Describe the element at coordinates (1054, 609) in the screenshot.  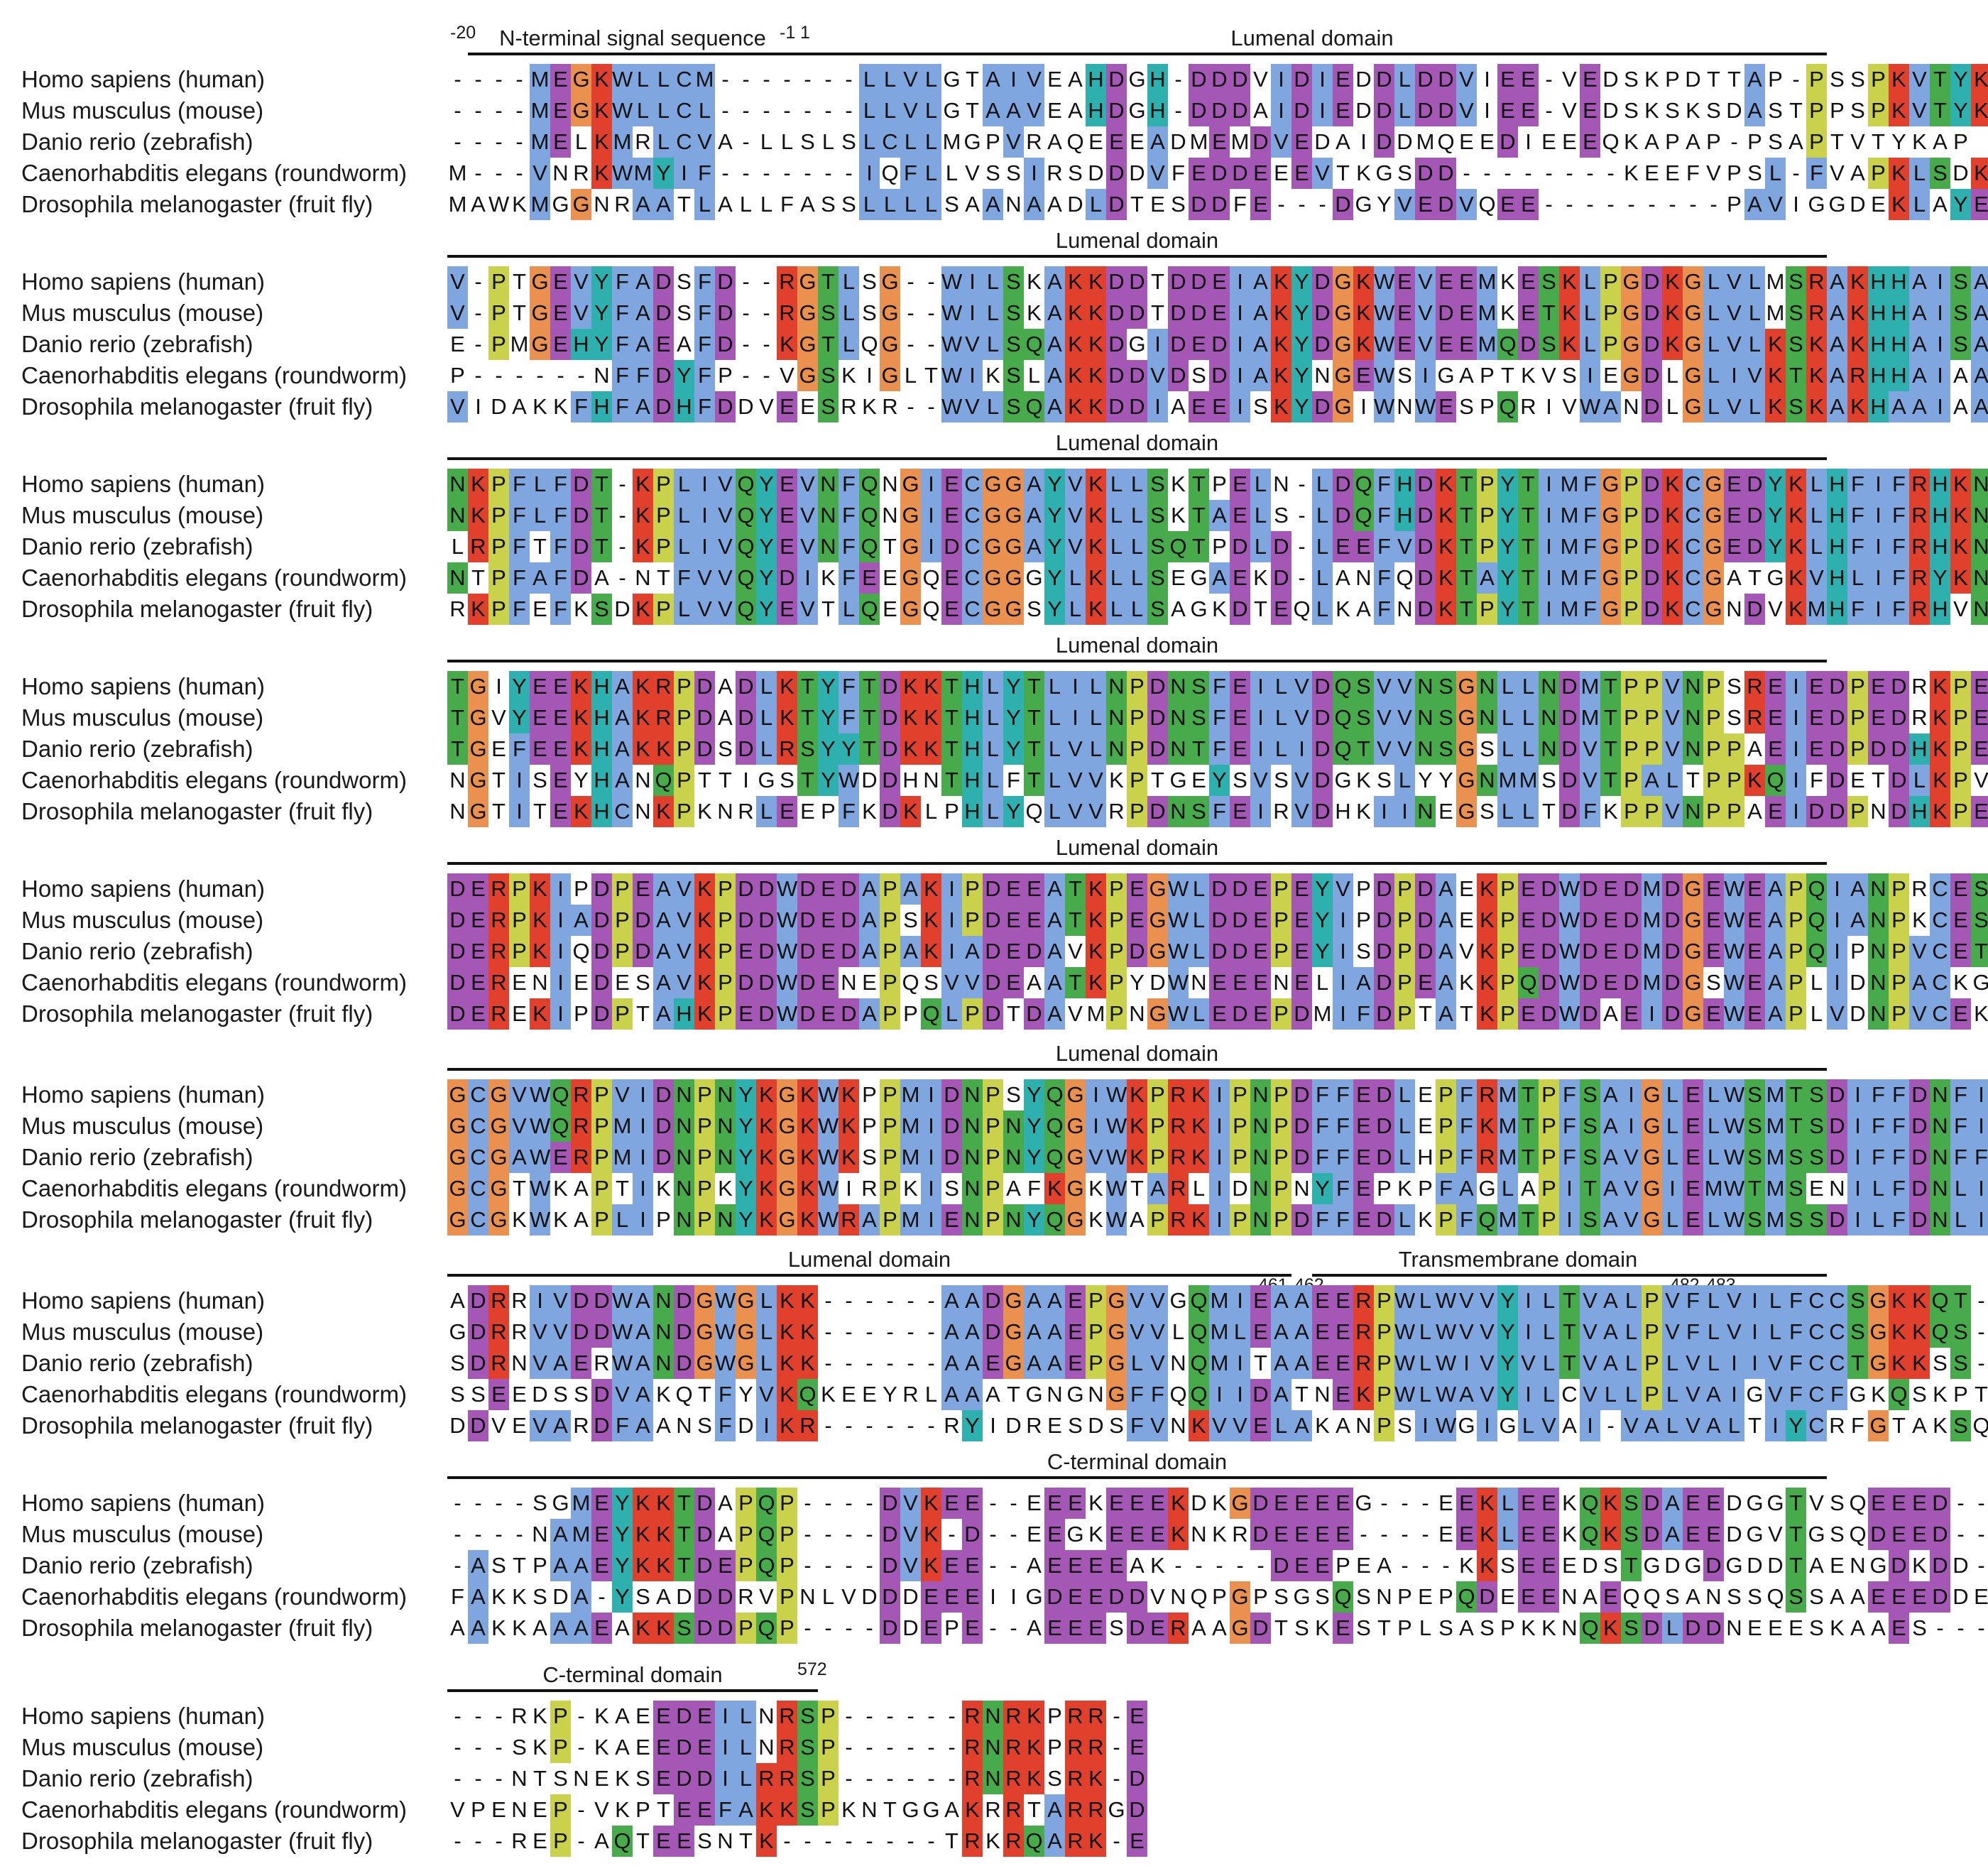
I see `residue-cell: Y` at that location.